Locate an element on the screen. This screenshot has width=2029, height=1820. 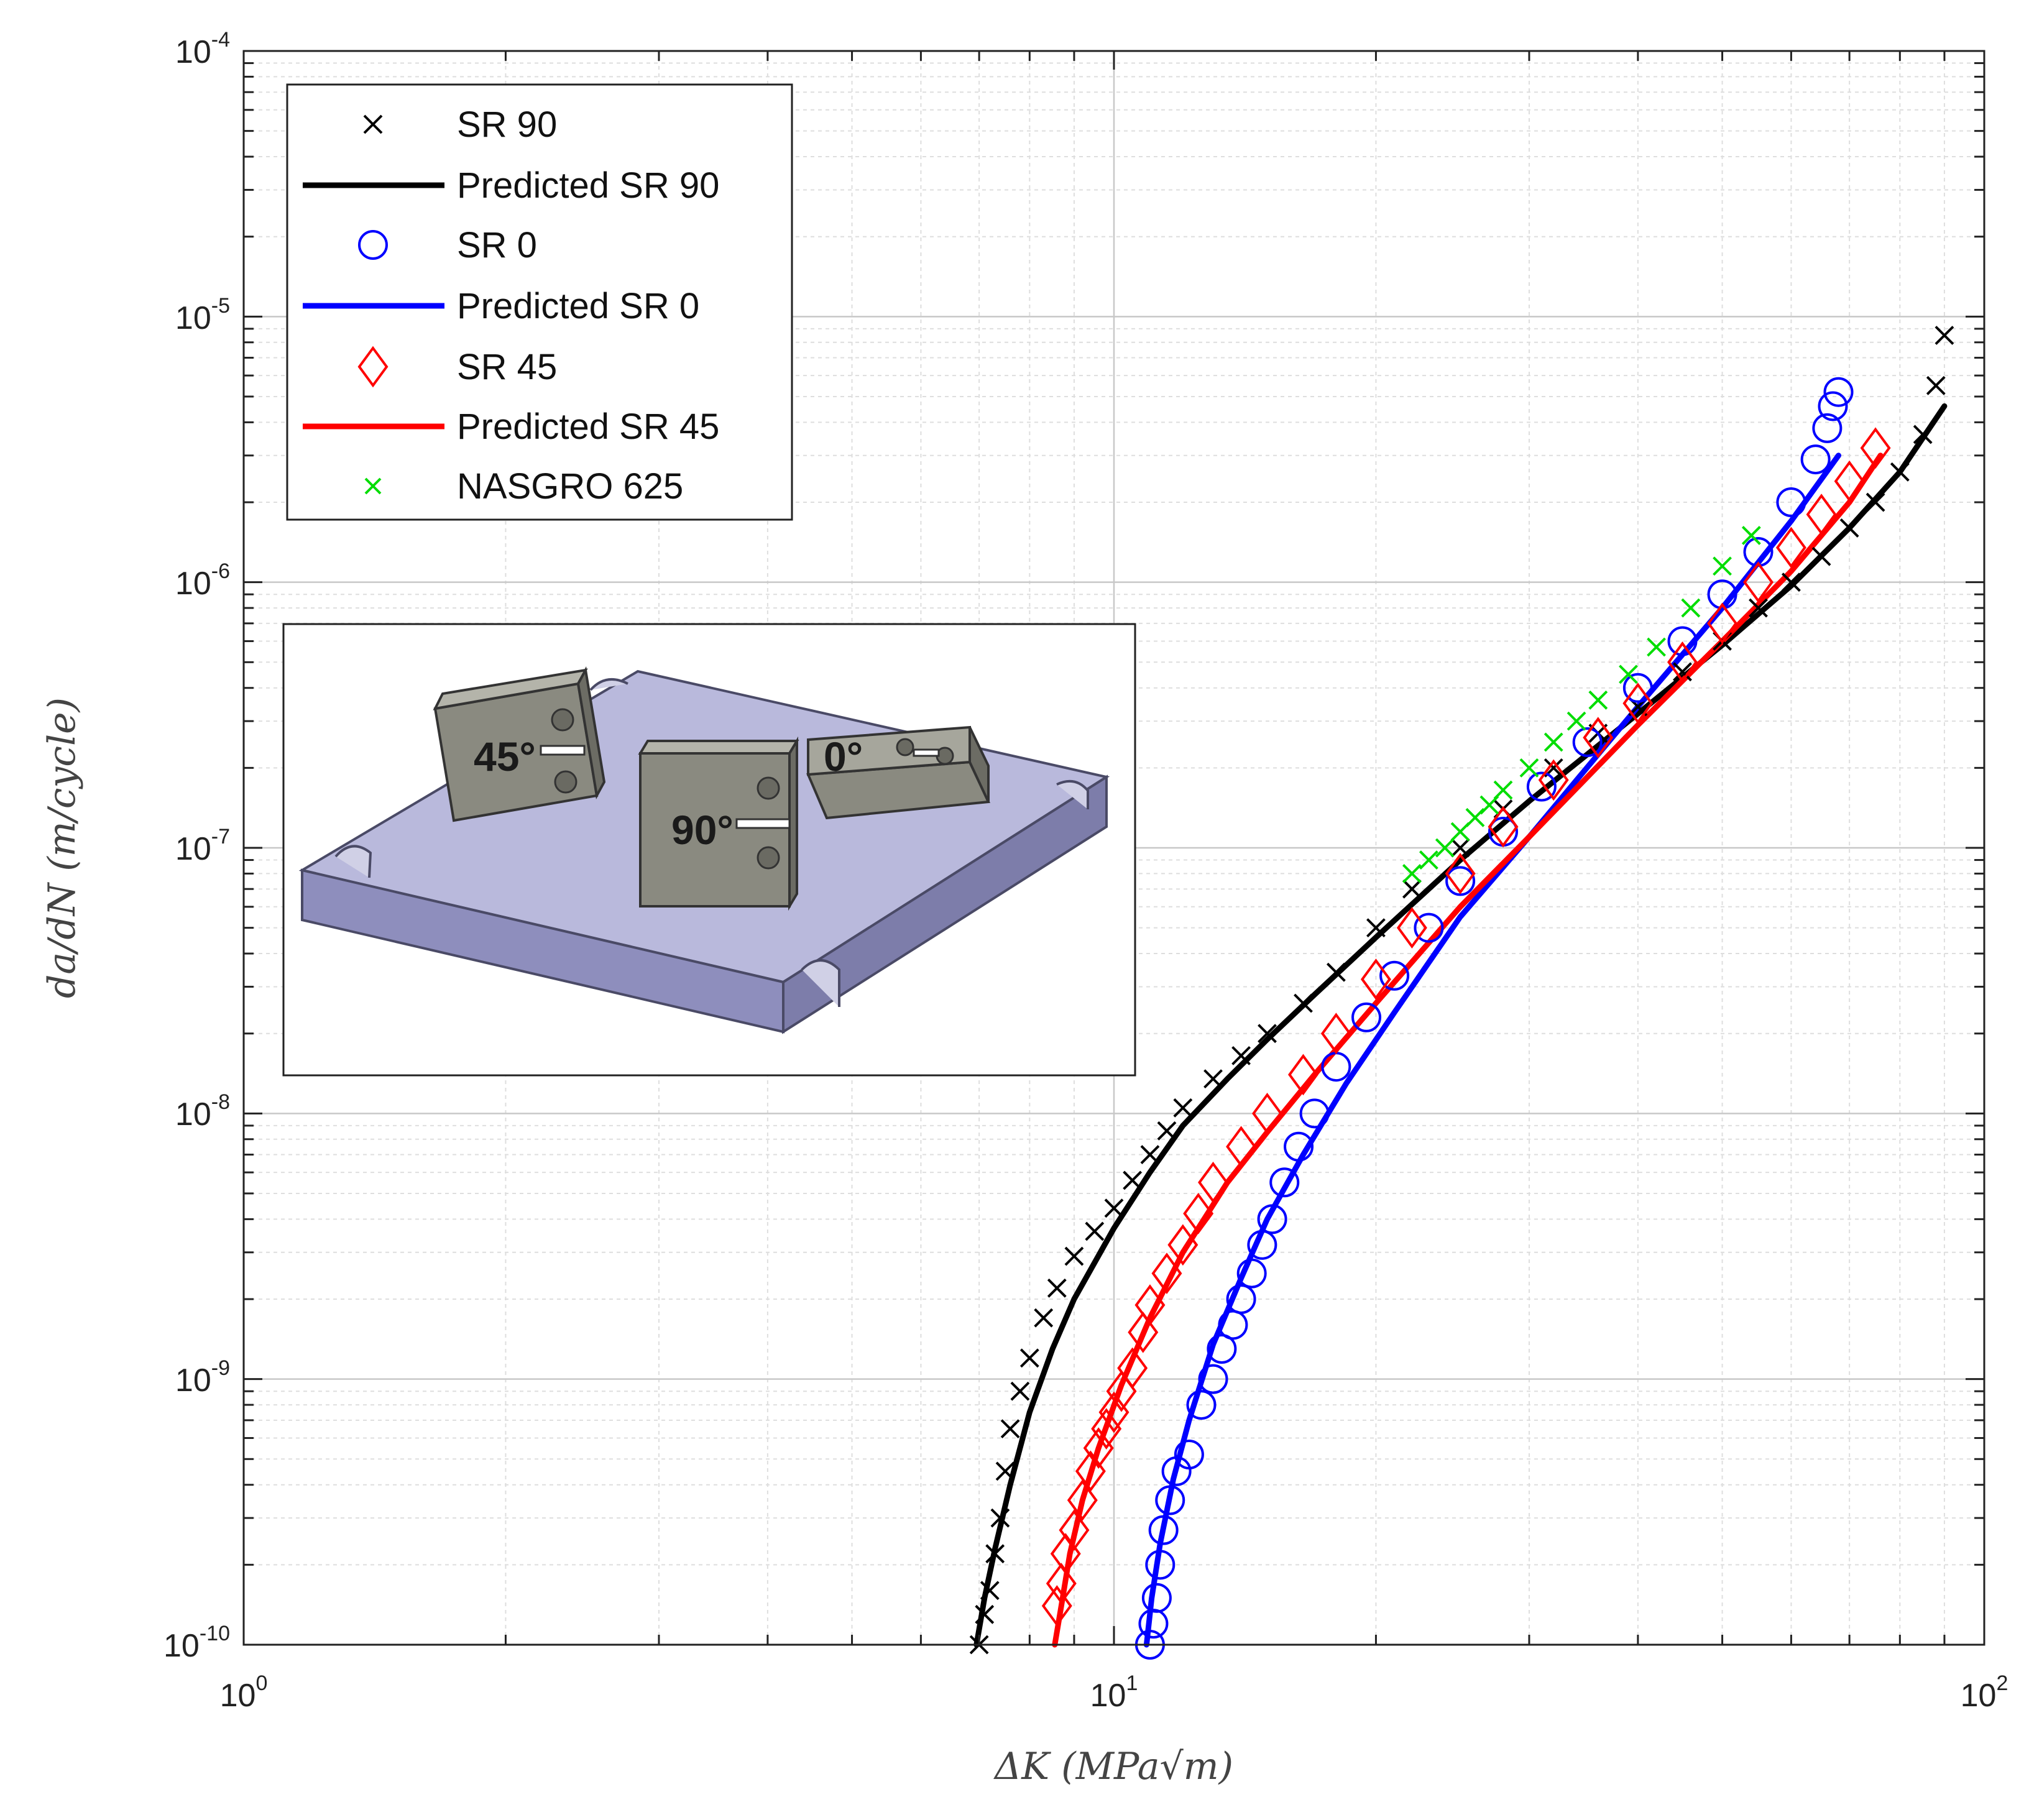
x-tick-label: 10⁰ is located at coordinates (244, 1692).